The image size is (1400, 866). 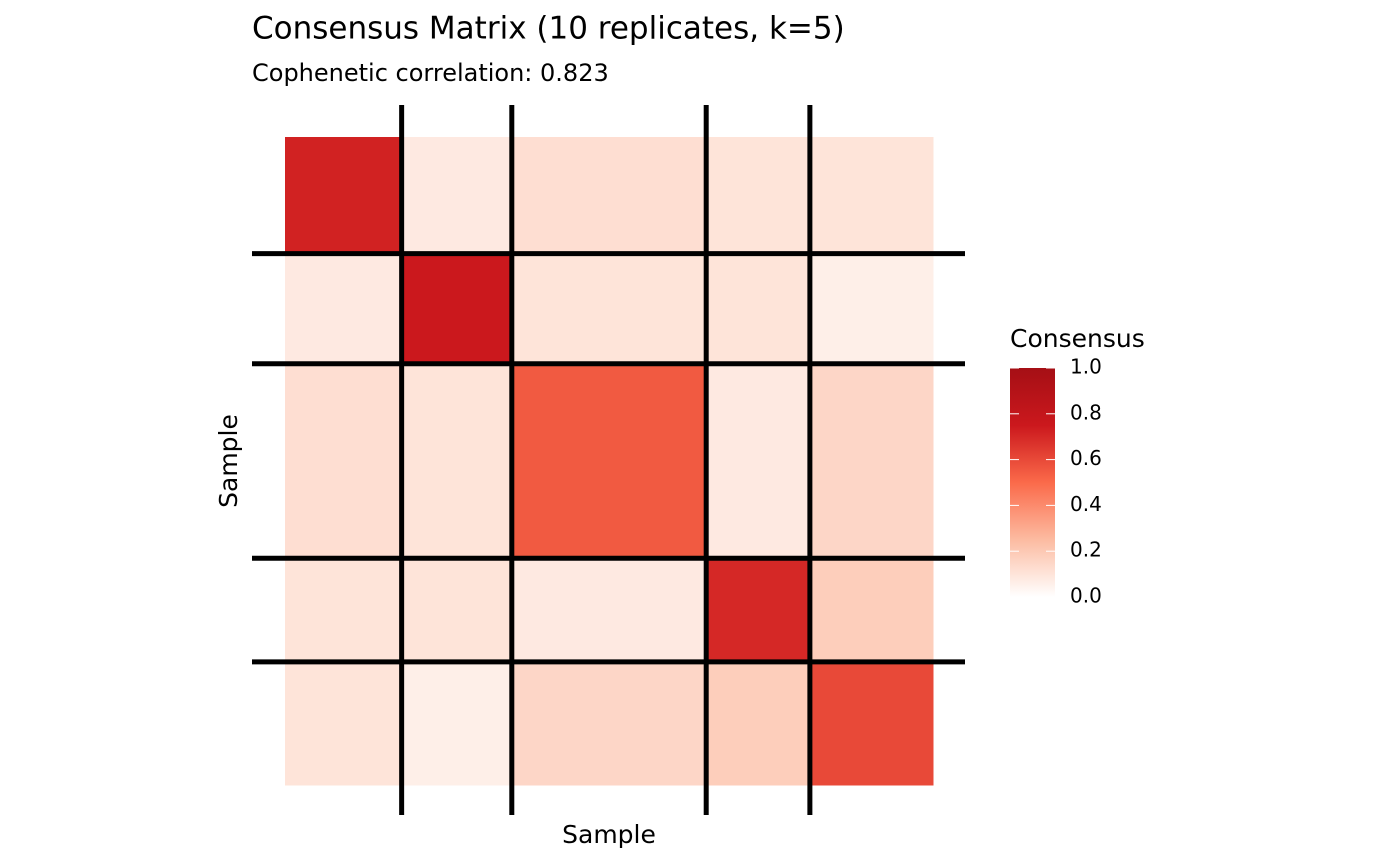 What do you see at coordinates (1086, 550) in the screenshot?
I see `colorbar-tick-label: 0.2` at bounding box center [1086, 550].